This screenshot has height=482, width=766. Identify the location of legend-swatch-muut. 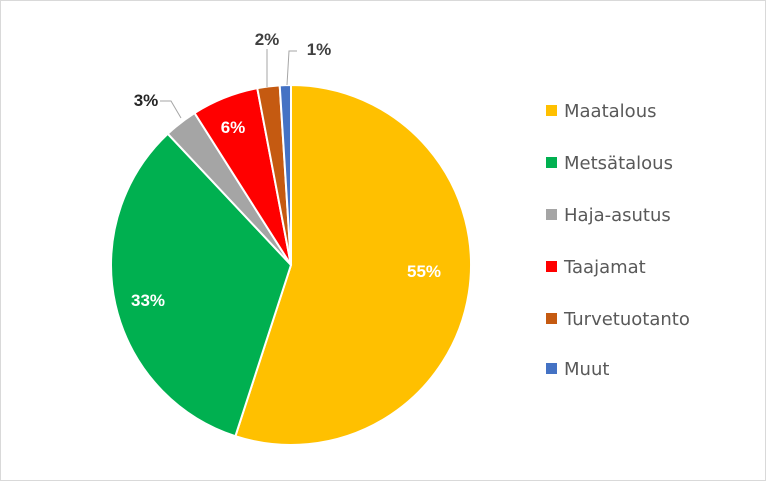
(551, 368).